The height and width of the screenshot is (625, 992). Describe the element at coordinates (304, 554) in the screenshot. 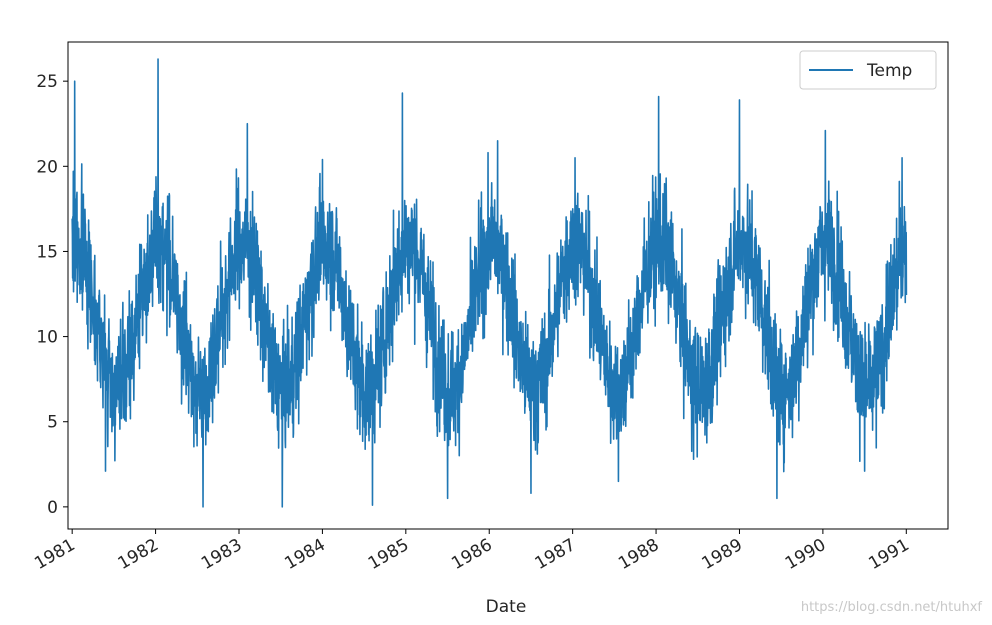

I see `x-tick-label: 1984` at that location.